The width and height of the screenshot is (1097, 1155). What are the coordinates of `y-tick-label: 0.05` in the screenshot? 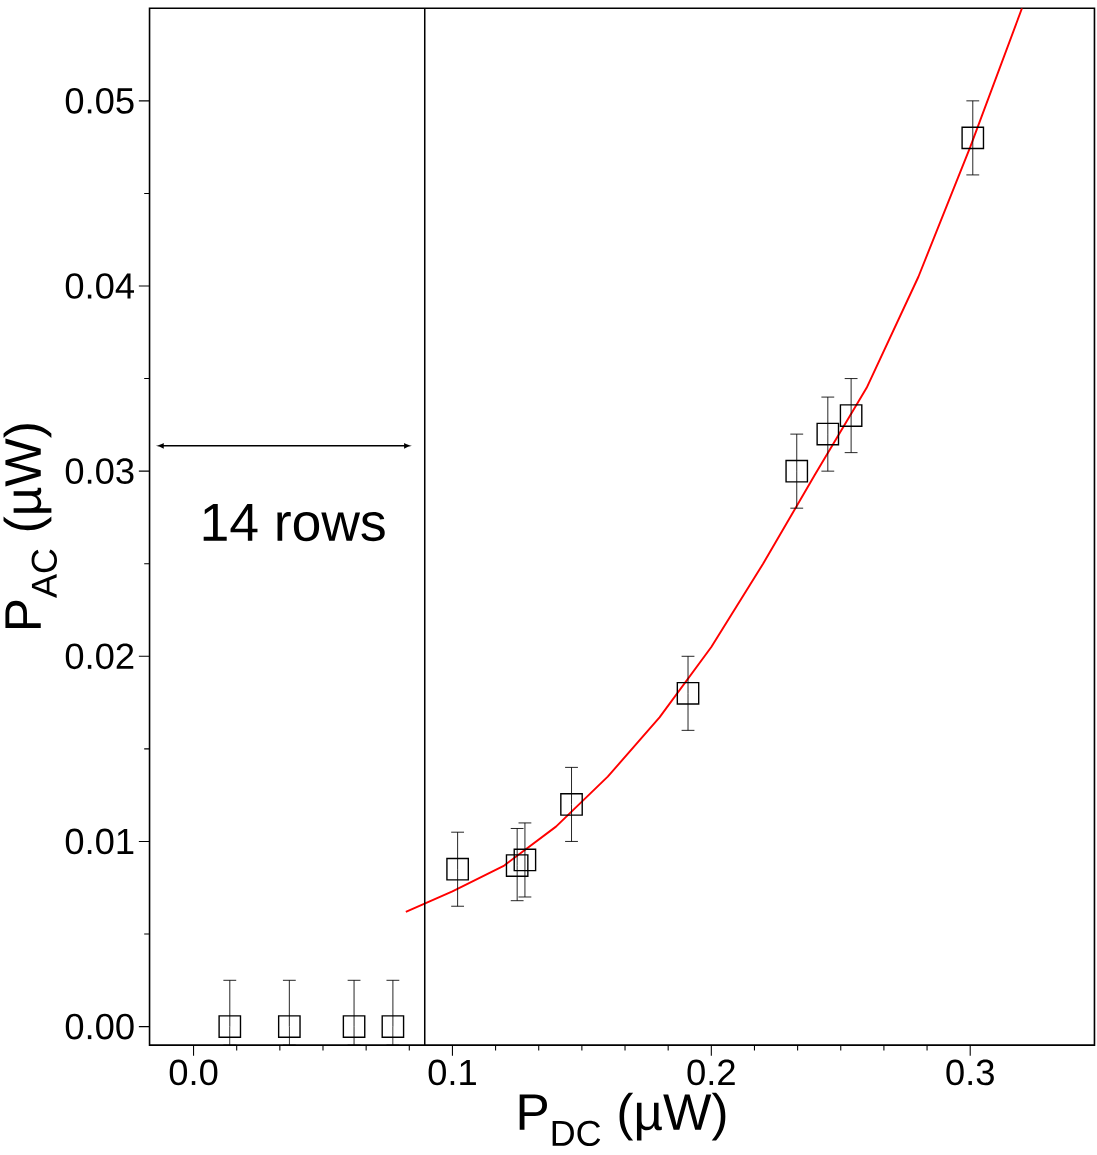 It's located at (99, 100).